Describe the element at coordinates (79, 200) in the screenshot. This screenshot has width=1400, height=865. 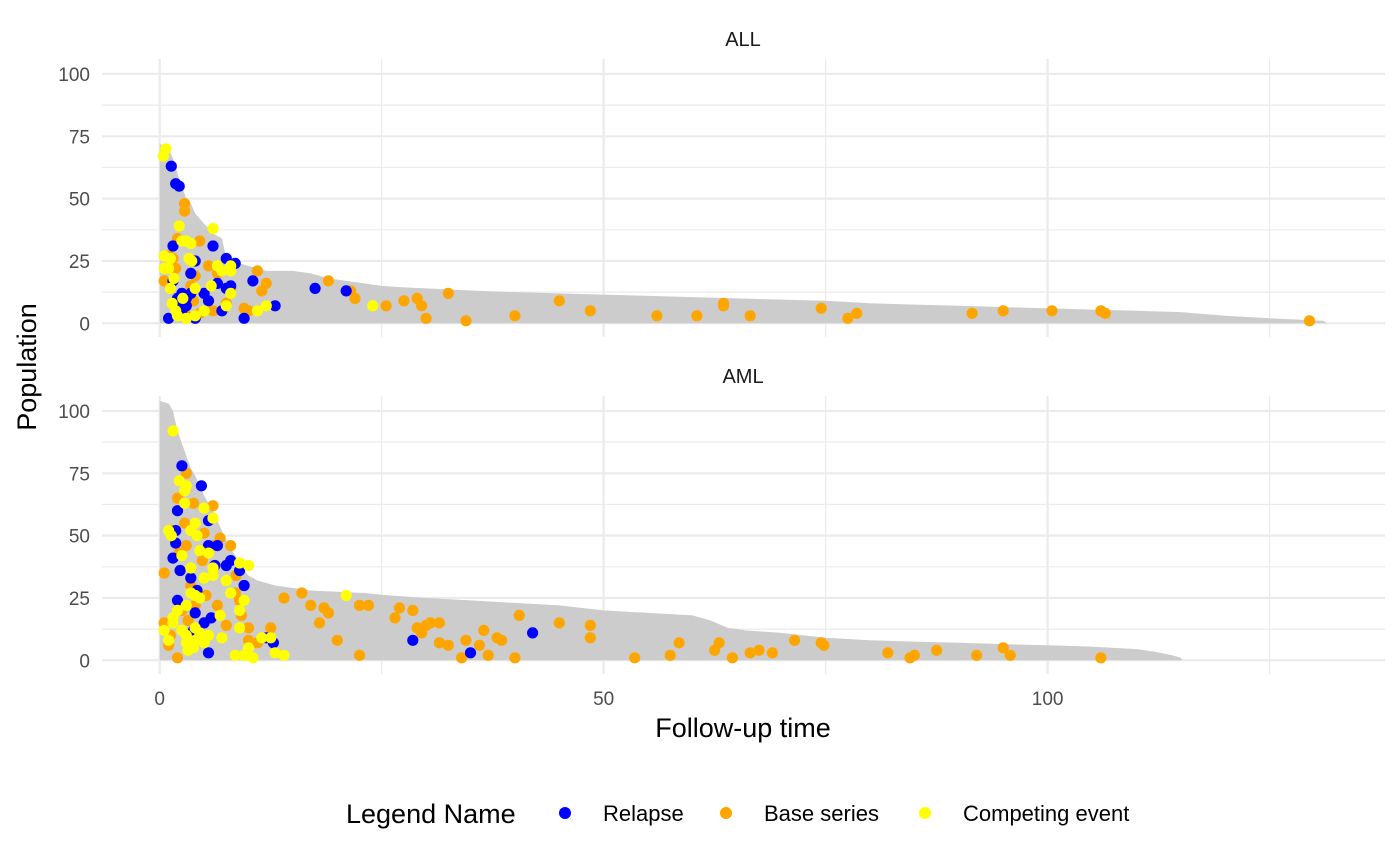
I see `all-y-tick-label-50: 50` at that location.